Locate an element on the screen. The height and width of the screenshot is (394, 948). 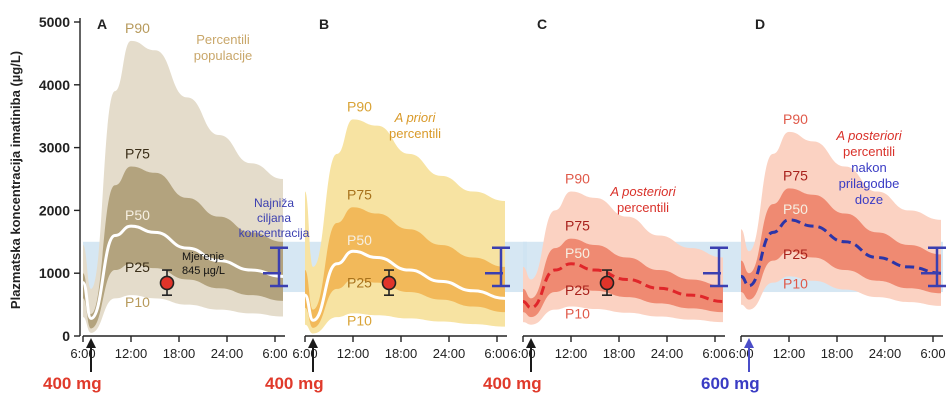
panel-annotation: prilagodbe is located at coordinates (869, 183).